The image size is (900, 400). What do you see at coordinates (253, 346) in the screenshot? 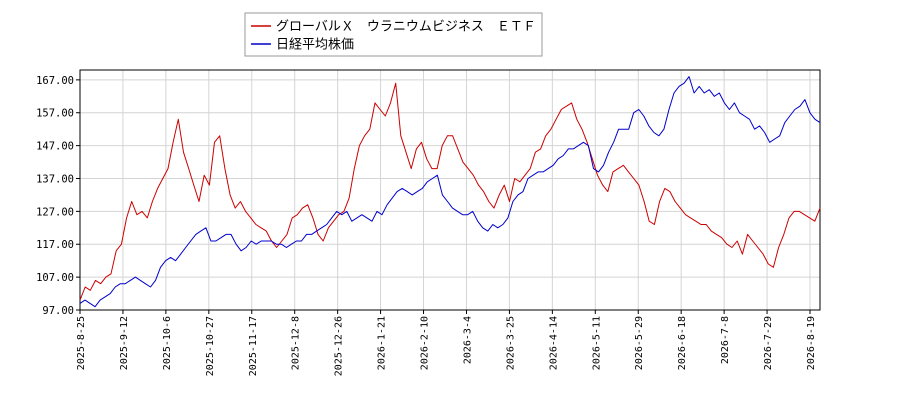
I see `x-tick-label: 2025-11-17` at bounding box center [253, 346].